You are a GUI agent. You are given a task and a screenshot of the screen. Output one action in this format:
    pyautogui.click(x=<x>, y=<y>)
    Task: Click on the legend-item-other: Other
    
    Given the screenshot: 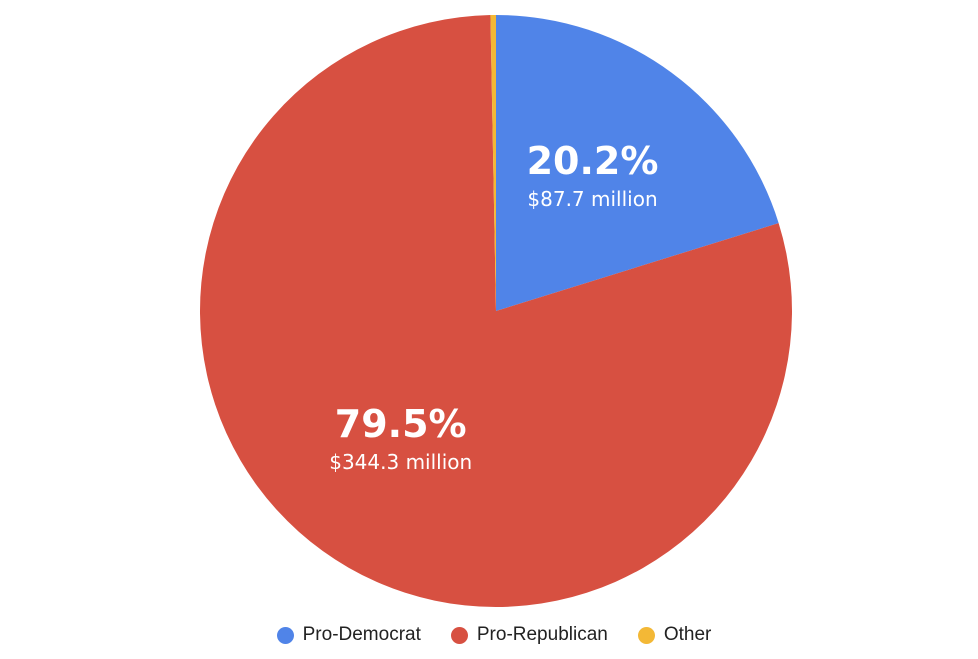 What is the action you would take?
    pyautogui.click(x=674, y=635)
    